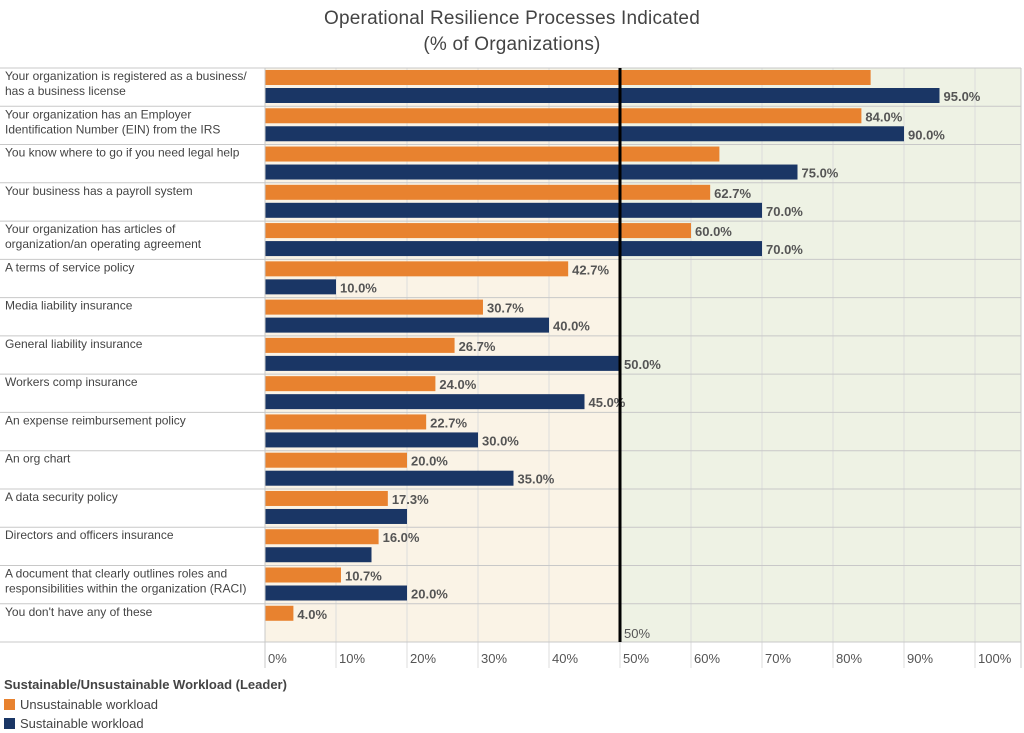 Image resolution: width=1024 pixels, height=733 pixels. Describe the element at coordinates (69, 267) in the screenshot. I see `category-label-5: A terms of service policy` at that location.